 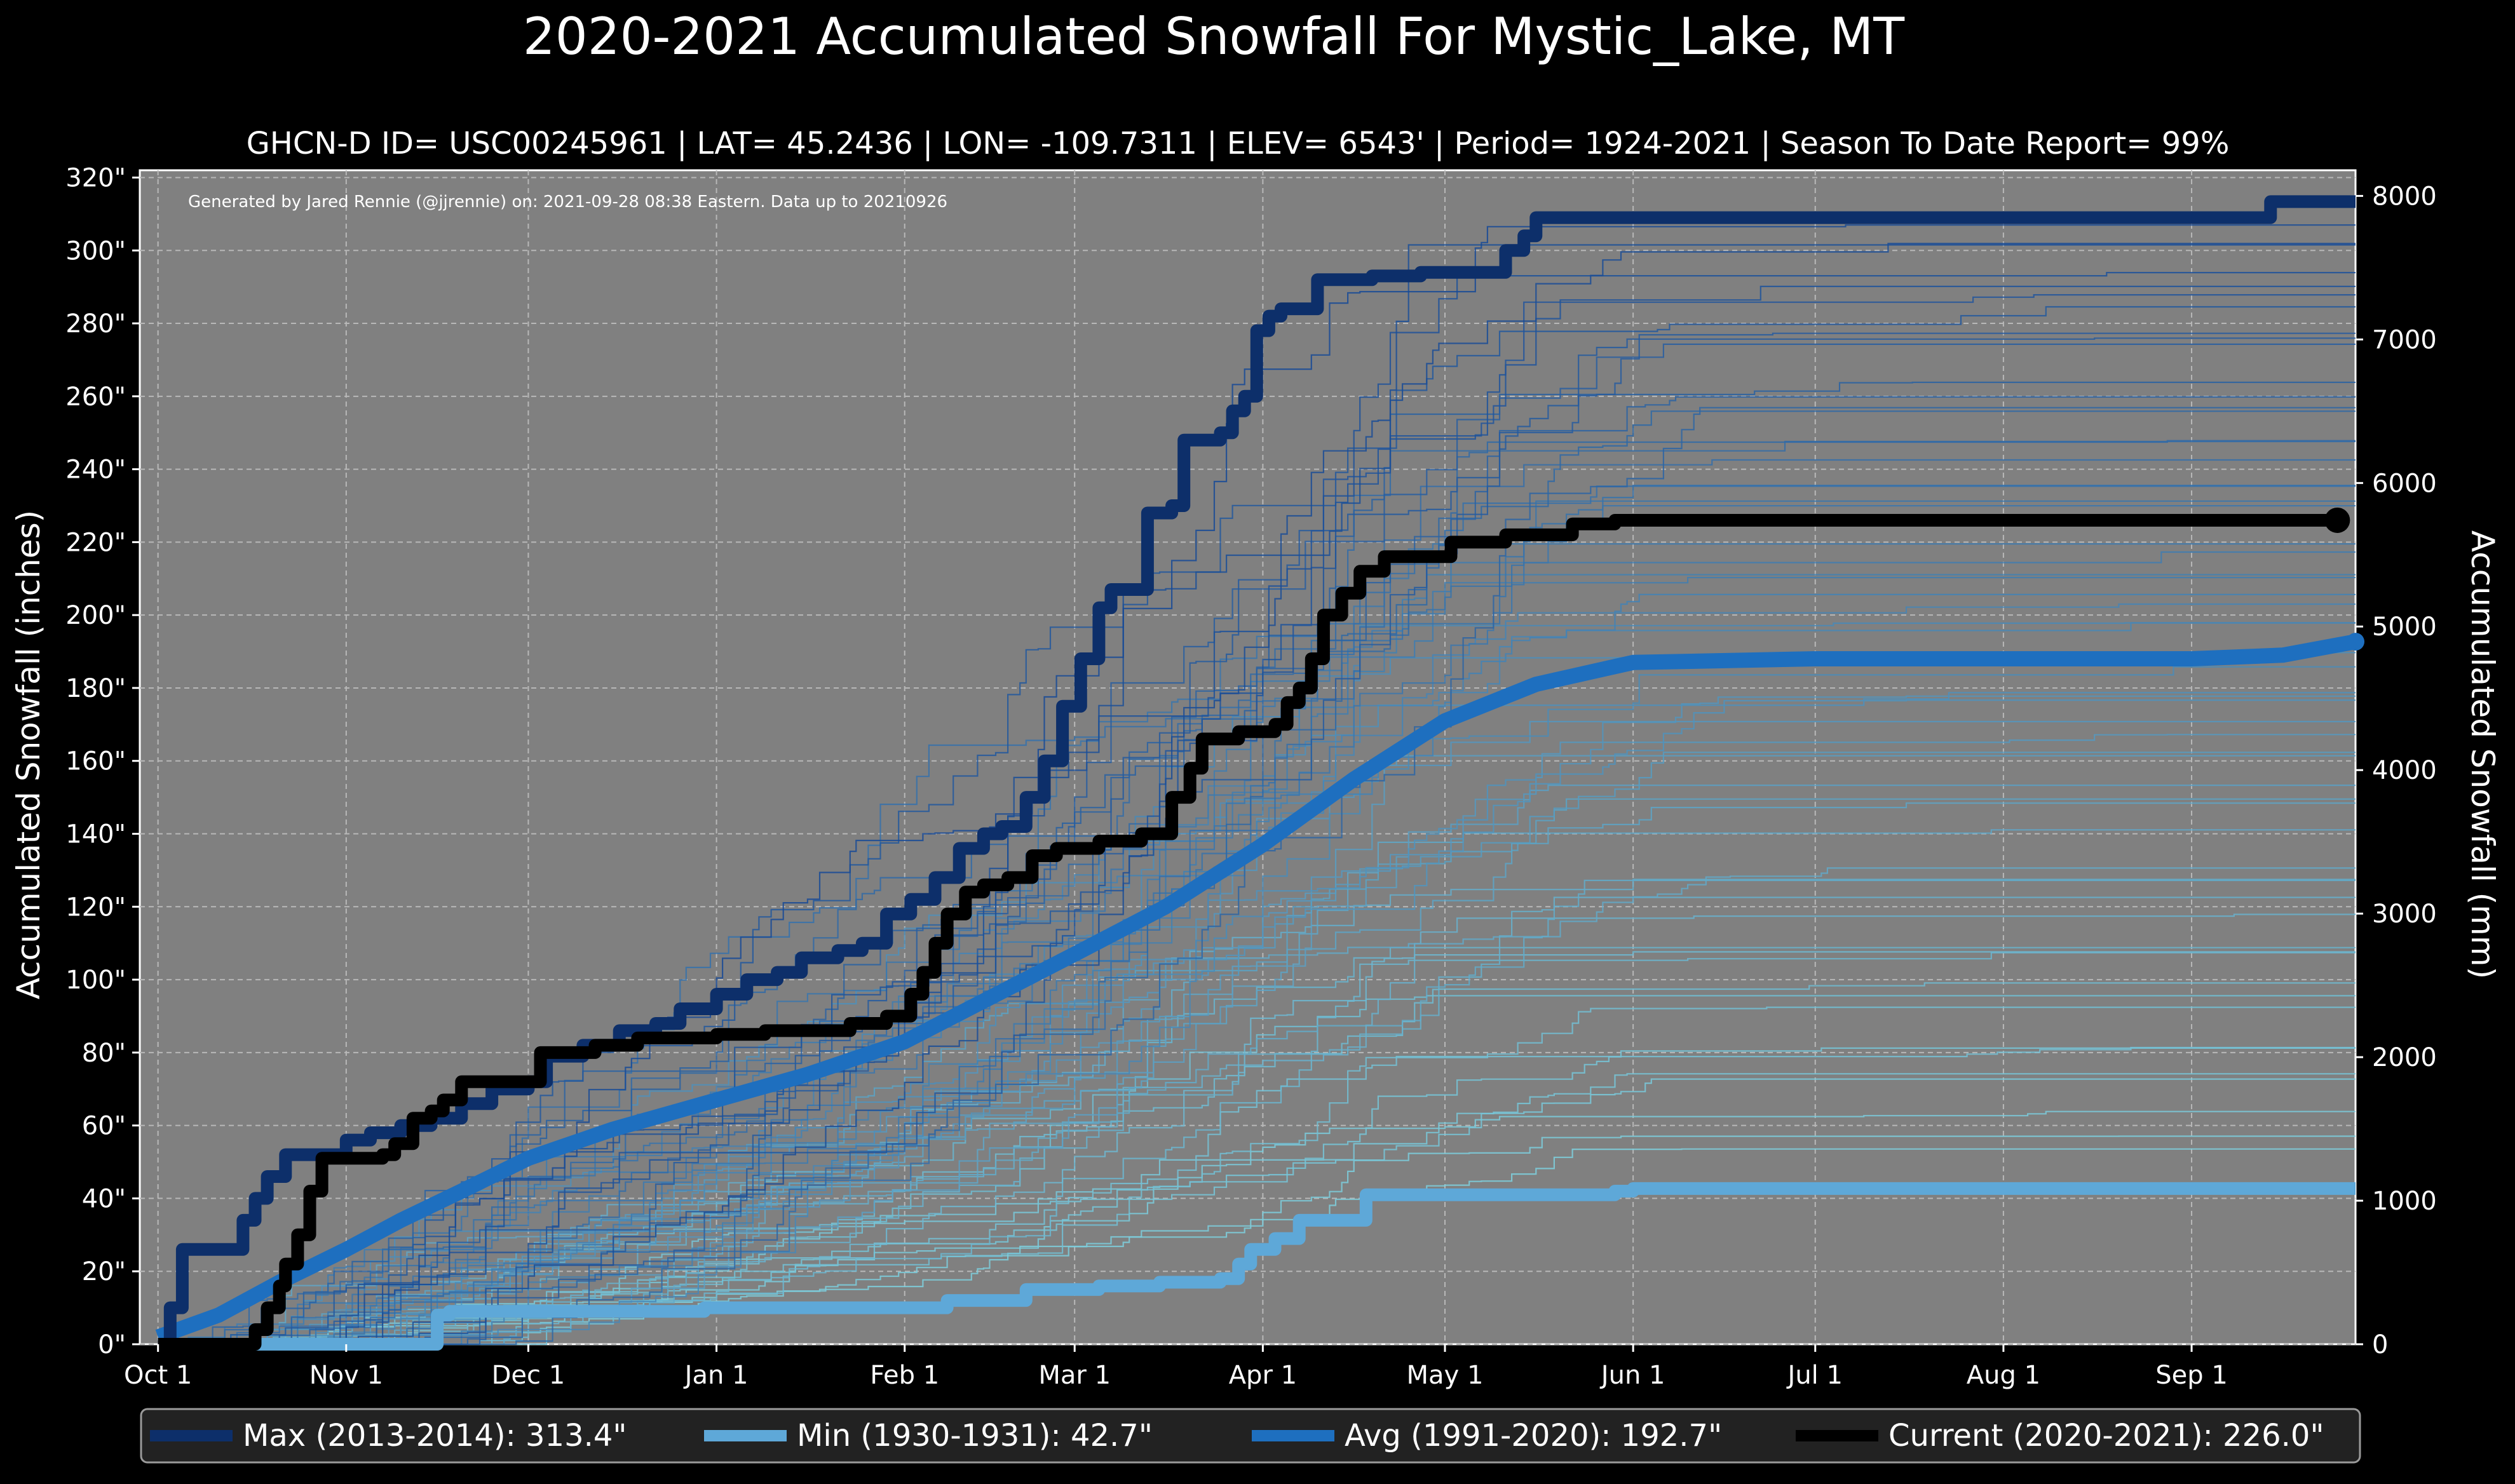 What do you see at coordinates (2404, 627) in the screenshot?
I see `y-right-tick-label: 5000` at bounding box center [2404, 627].